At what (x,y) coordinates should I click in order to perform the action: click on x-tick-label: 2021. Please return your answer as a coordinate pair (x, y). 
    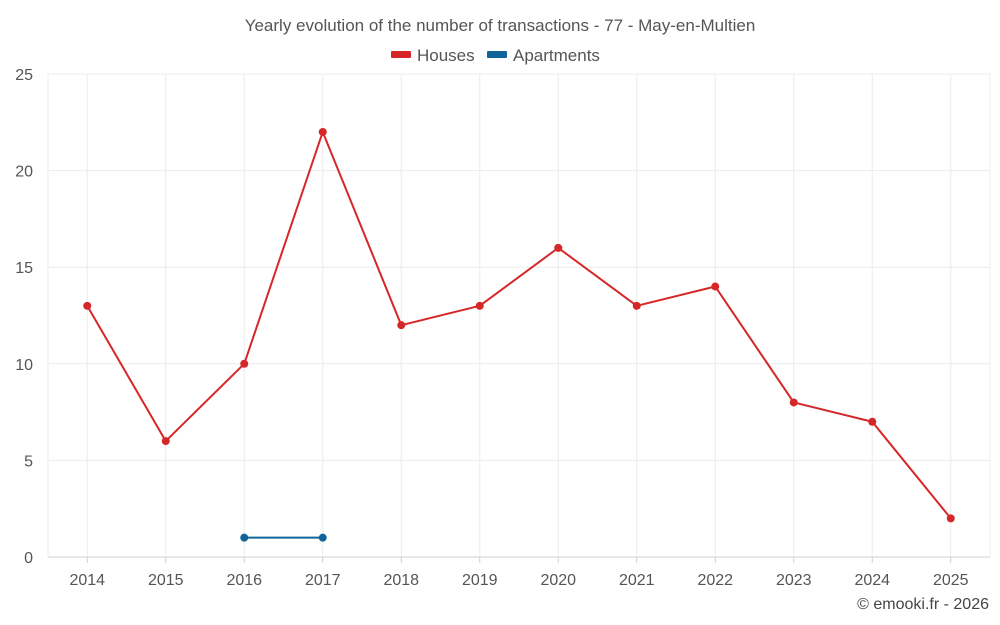
    Looking at the image, I should click on (637, 580).